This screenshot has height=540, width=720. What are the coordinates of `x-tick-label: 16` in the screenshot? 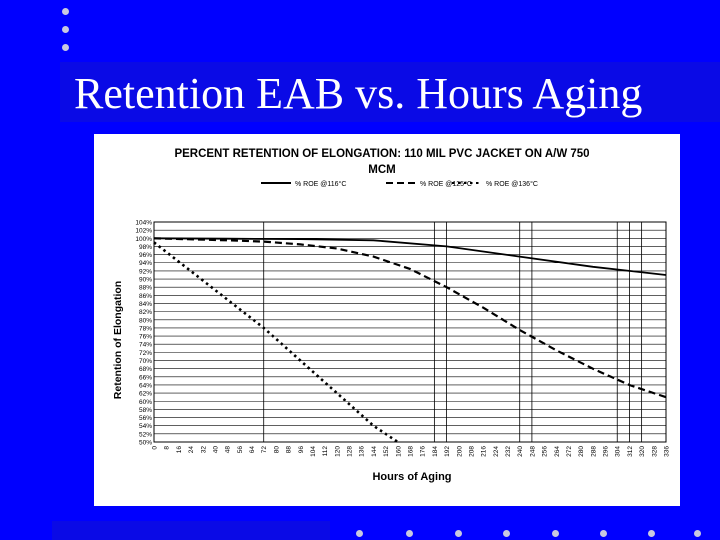 It's located at (179, 450).